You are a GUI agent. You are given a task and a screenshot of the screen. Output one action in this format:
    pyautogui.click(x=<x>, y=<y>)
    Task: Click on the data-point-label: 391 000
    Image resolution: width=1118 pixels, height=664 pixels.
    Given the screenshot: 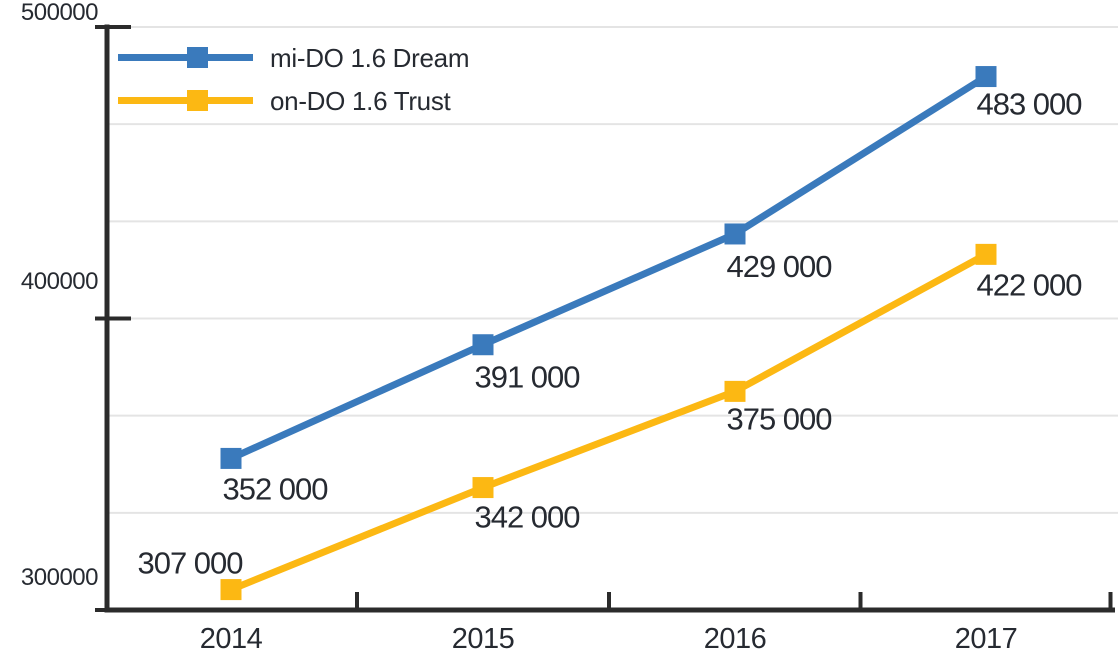 What is the action you would take?
    pyautogui.click(x=527, y=377)
    